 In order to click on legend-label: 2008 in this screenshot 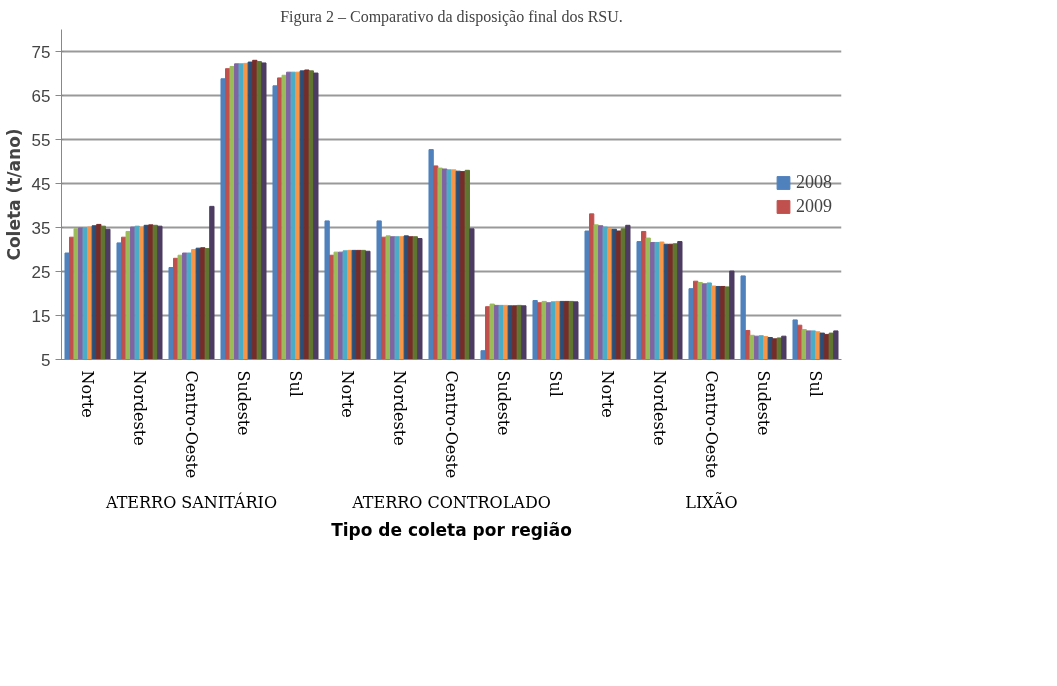, I will do `click(814, 182)`.